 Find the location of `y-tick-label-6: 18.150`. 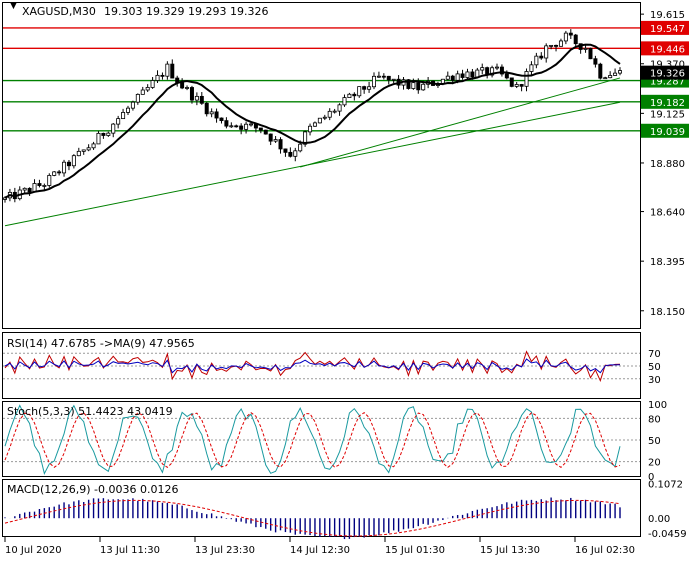

y-tick-label-6: 18.150 is located at coordinates (667, 312).